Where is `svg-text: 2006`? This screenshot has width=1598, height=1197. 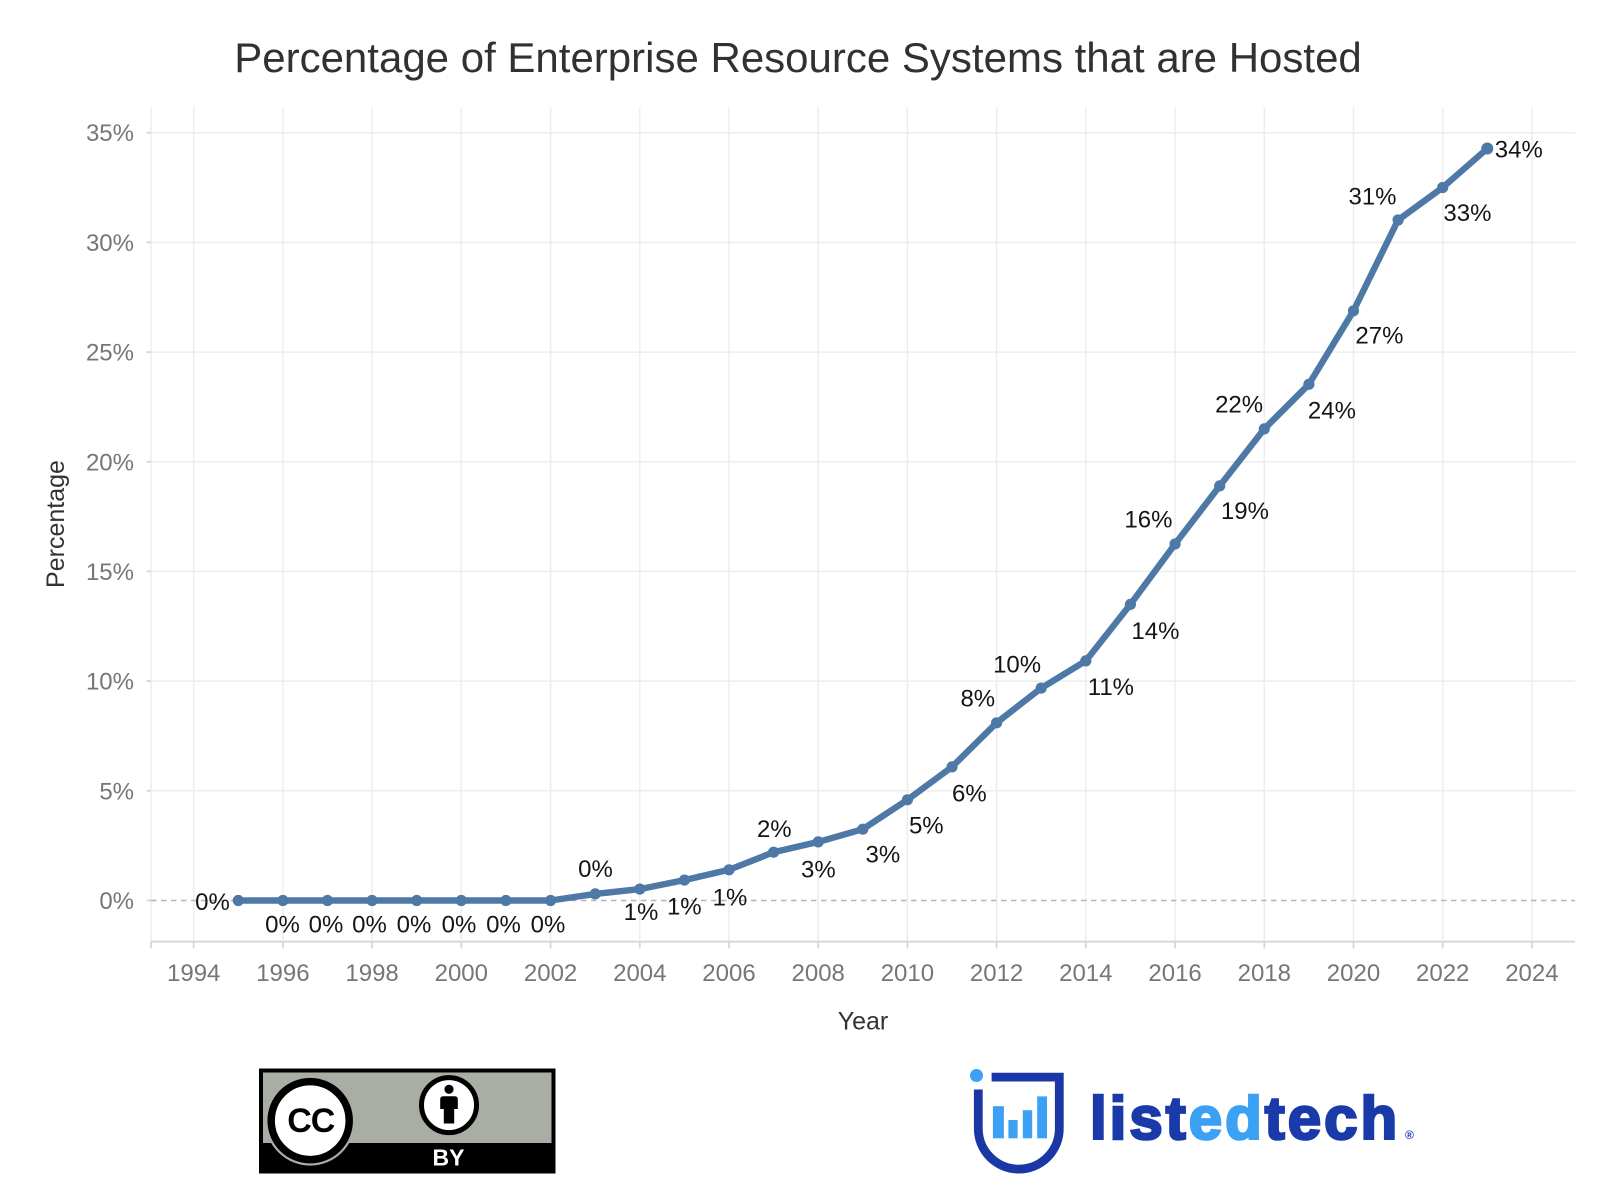
svg-text: 2006 is located at coordinates (728, 973).